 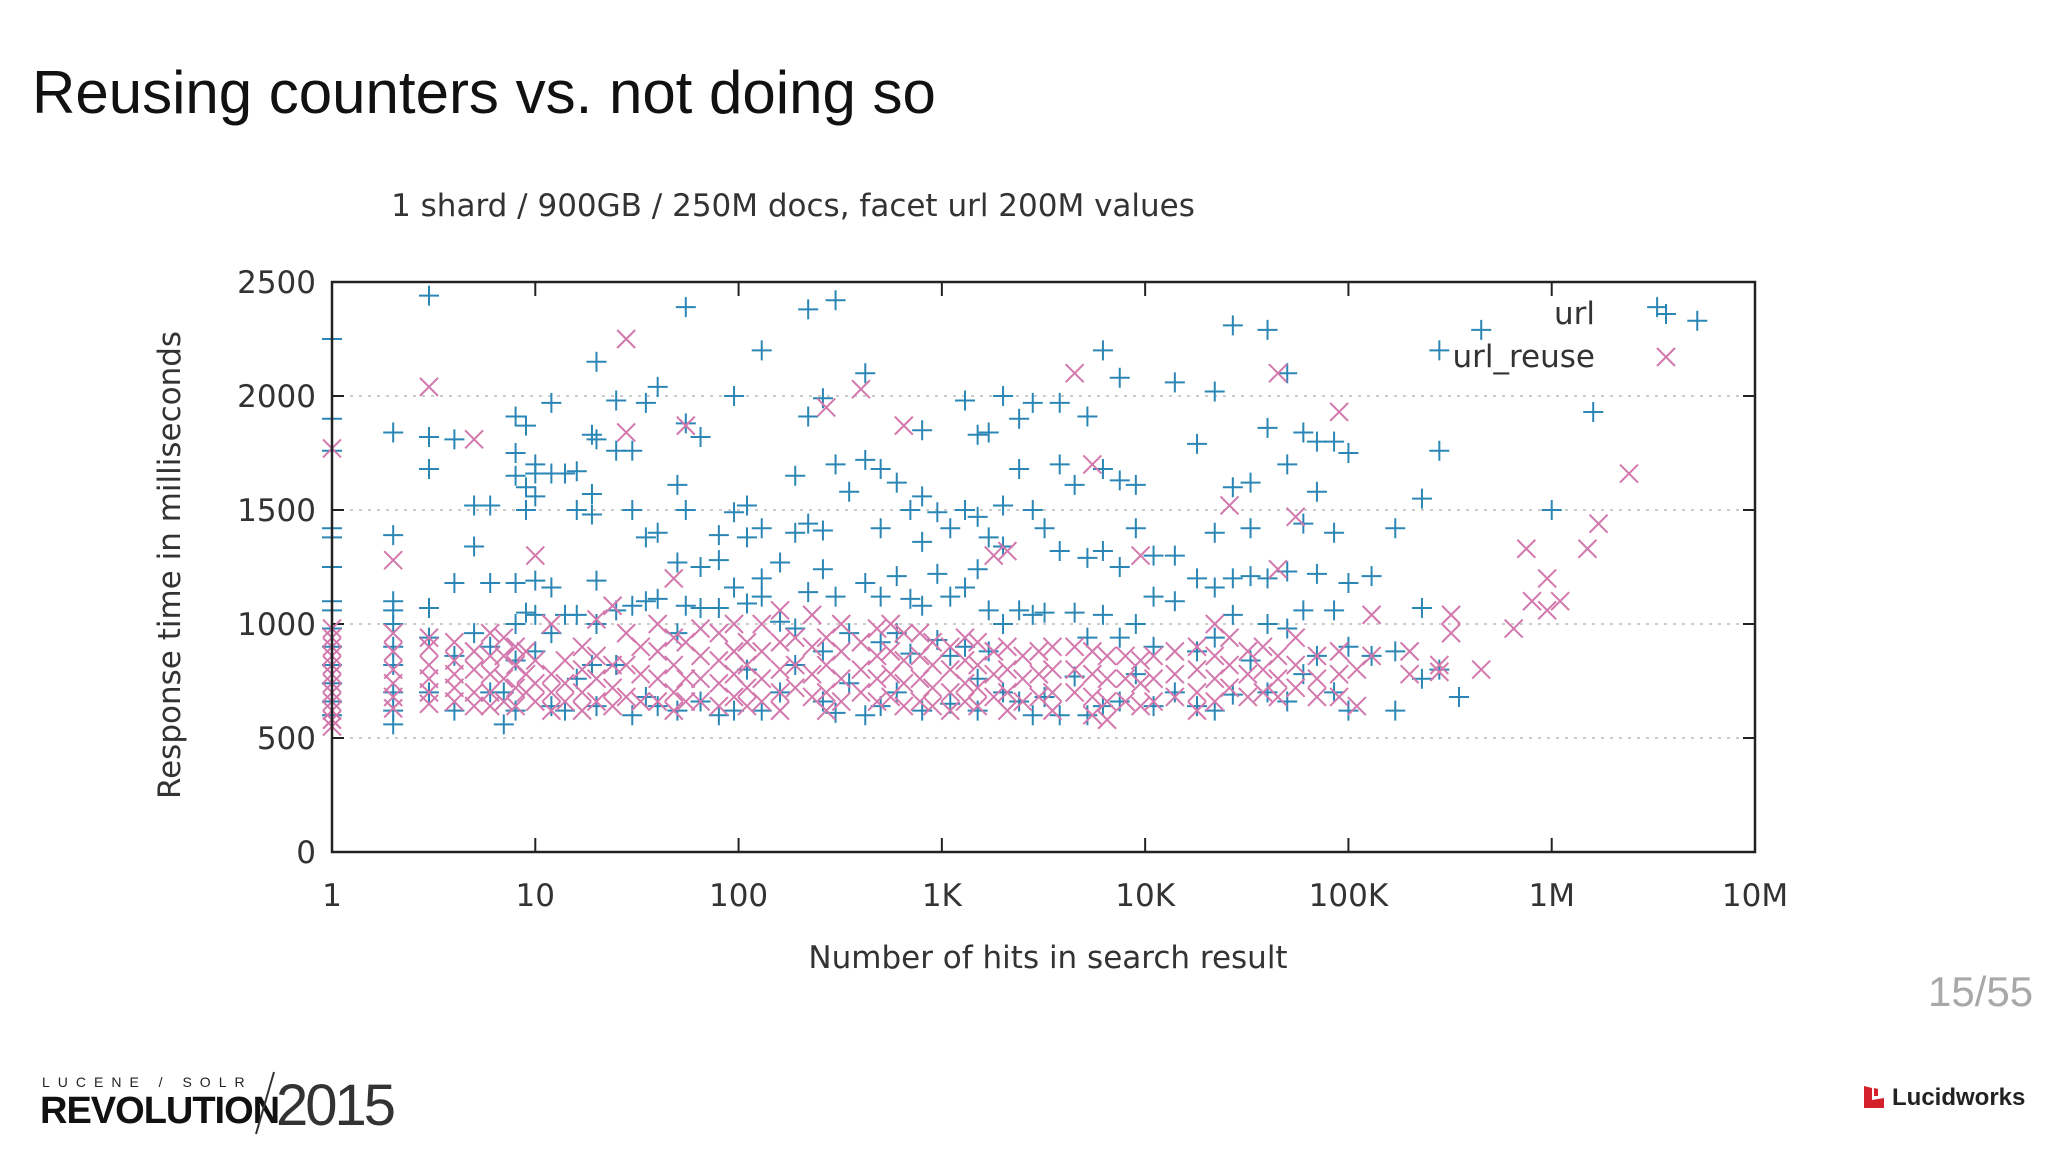 What do you see at coordinates (276, 283) in the screenshot?
I see `y-tick-label: 2500` at bounding box center [276, 283].